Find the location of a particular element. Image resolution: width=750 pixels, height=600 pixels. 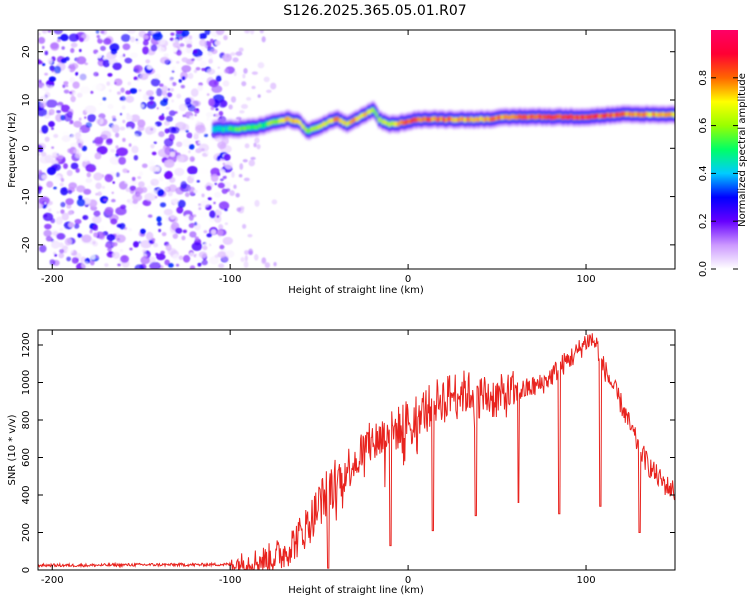

spectrogram-y-tick-label: 10 is located at coordinates (26, 100).